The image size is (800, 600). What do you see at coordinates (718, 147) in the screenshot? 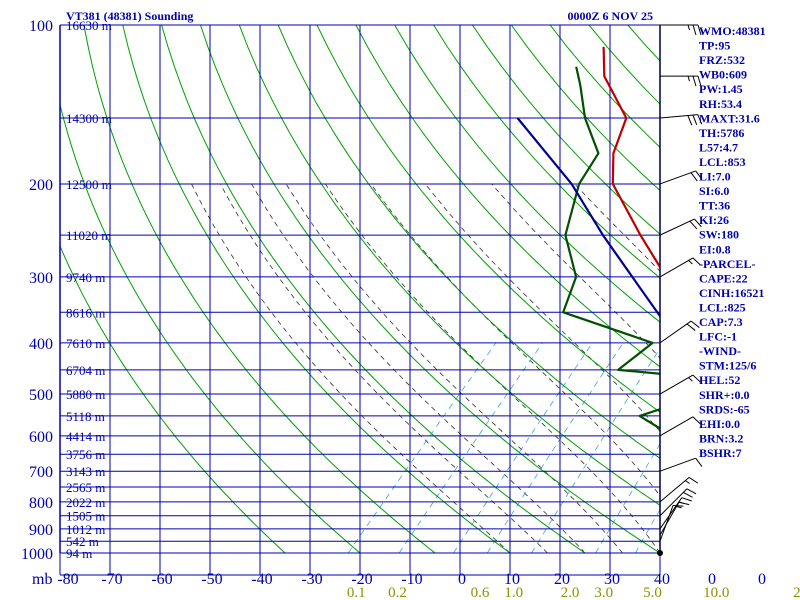
I see `index-item: L57:4.7` at bounding box center [718, 147].